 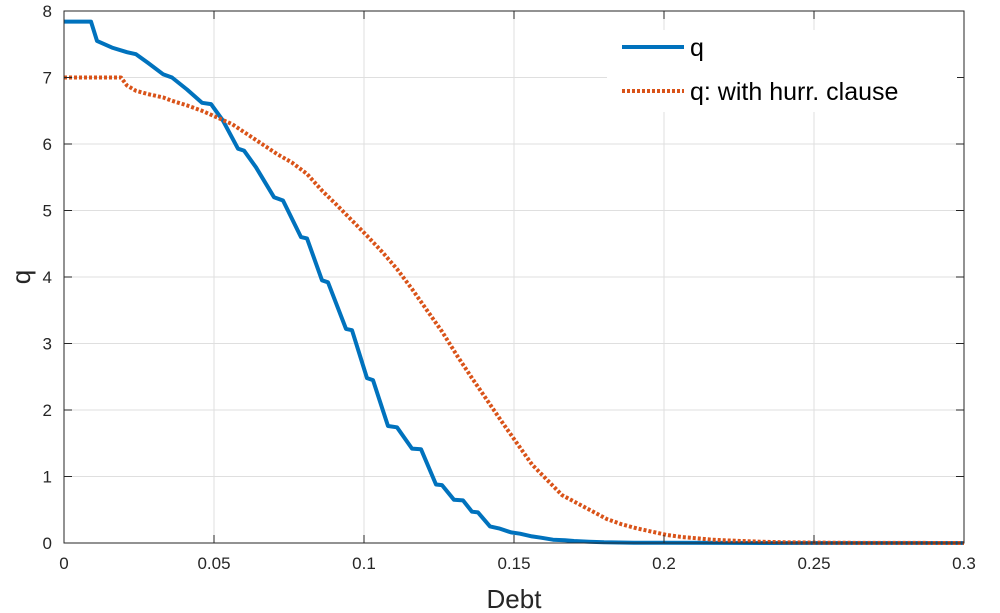 I want to click on x-tick-label: 0.05, so click(x=213, y=563).